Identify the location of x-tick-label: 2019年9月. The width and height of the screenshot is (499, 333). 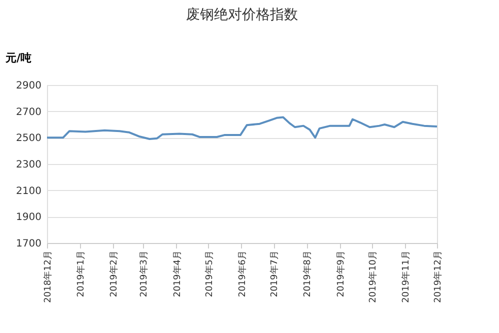
(340, 274).